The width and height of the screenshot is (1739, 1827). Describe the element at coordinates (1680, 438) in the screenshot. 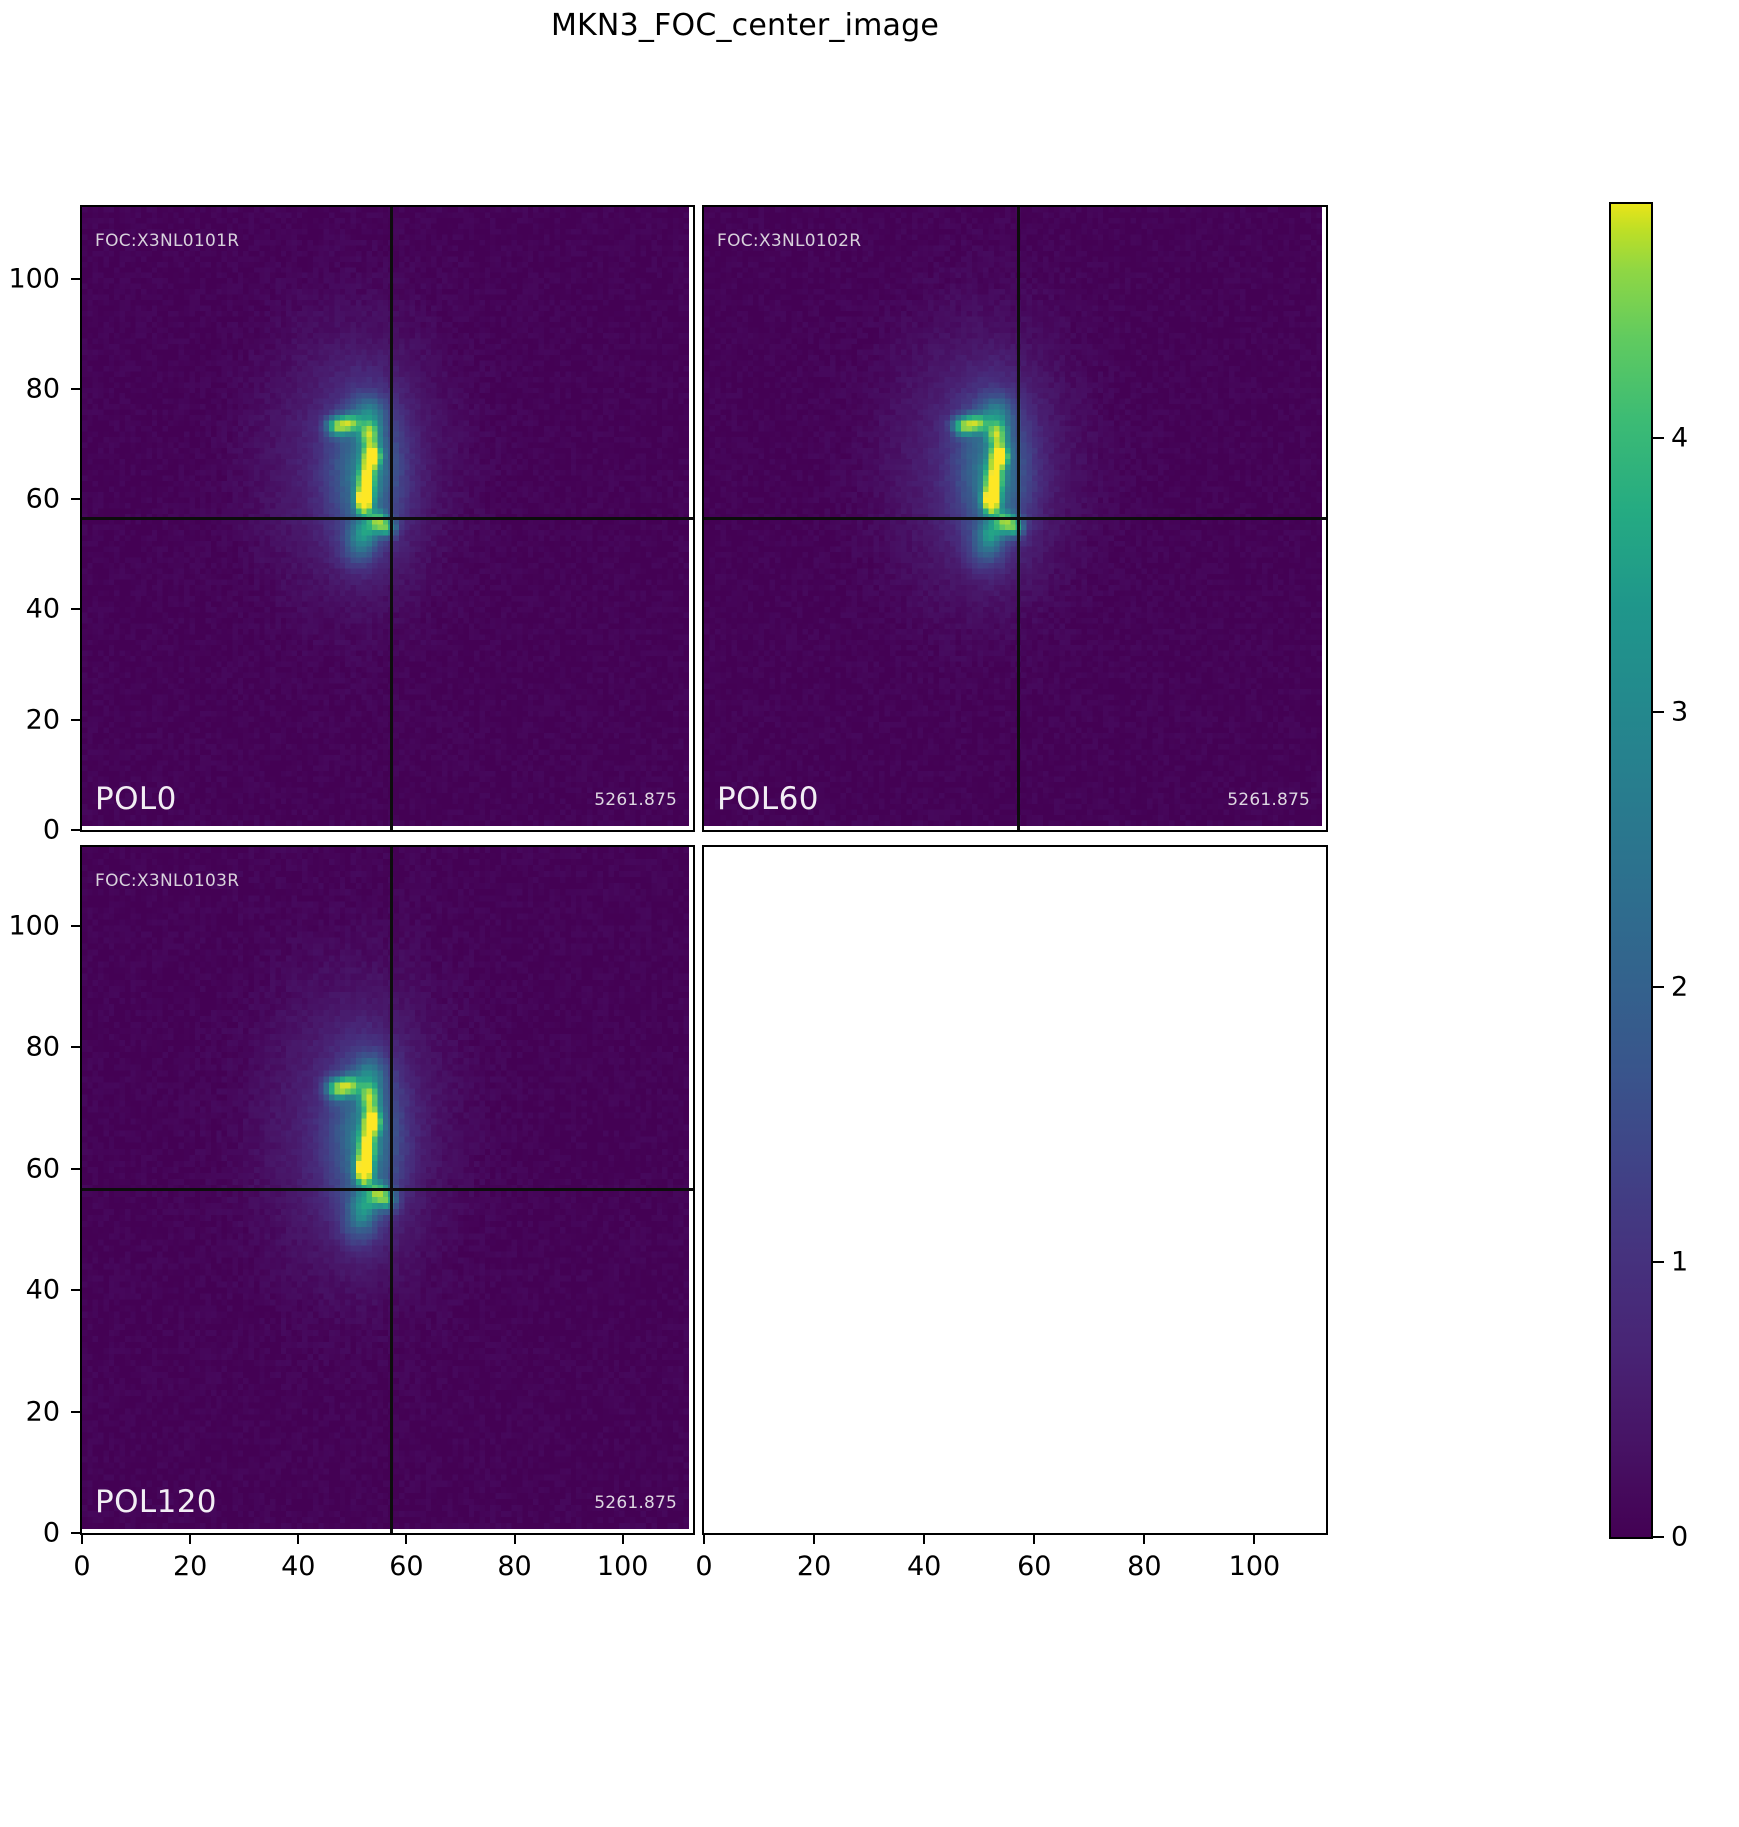

I see `colorbar-tick-label: 4` at that location.